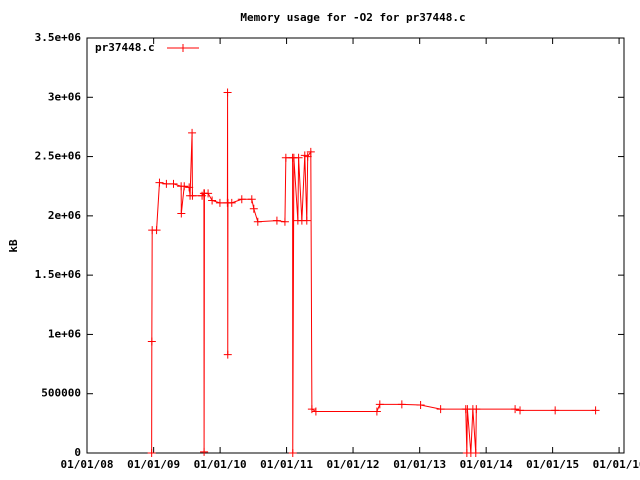  What do you see at coordinates (77, 452) in the screenshot?
I see `y-tick-label: 0` at bounding box center [77, 452].